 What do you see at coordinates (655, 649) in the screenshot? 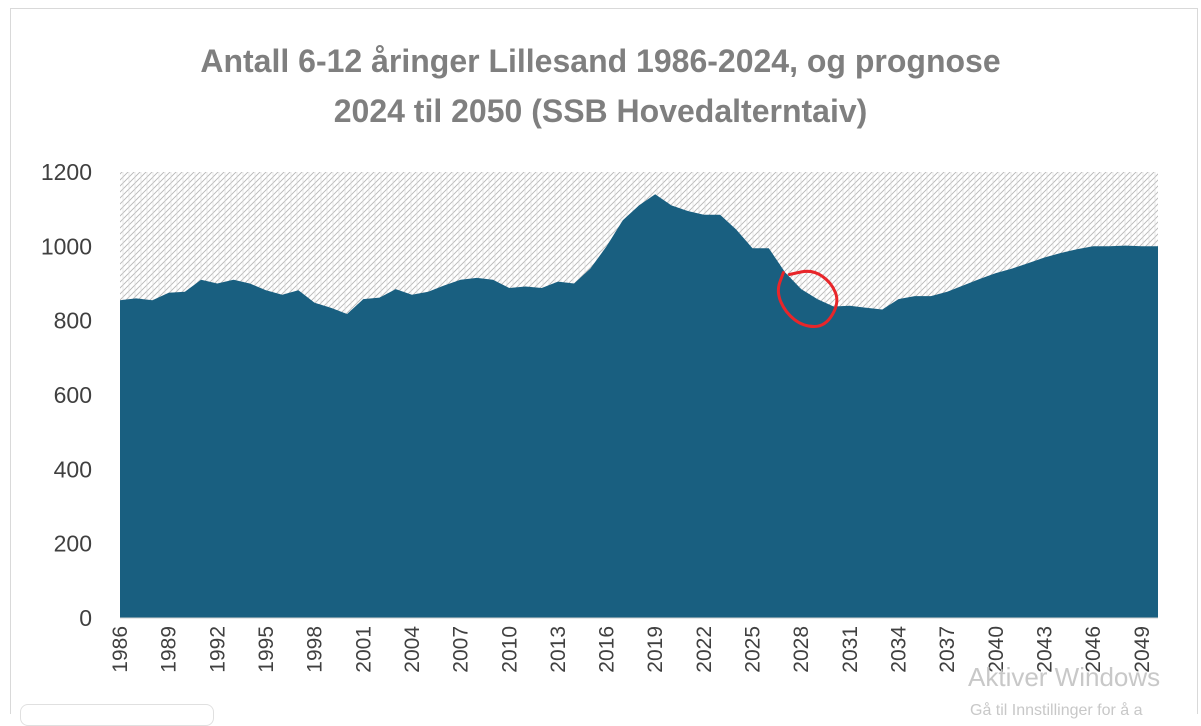
I see `x-tick-label: 2019` at bounding box center [655, 649].